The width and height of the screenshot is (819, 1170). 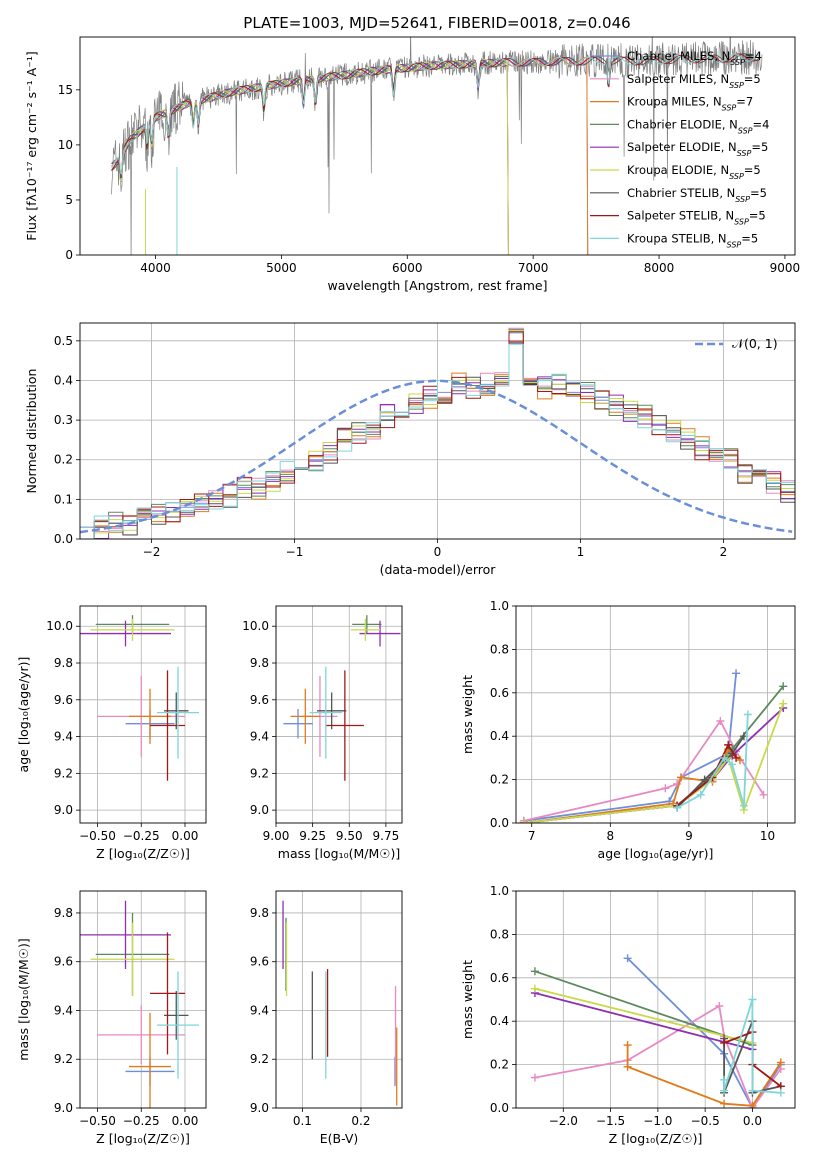 I want to click on x-axis-label: Z [log₁₀(Z/Z☉)], so click(x=656, y=1138).